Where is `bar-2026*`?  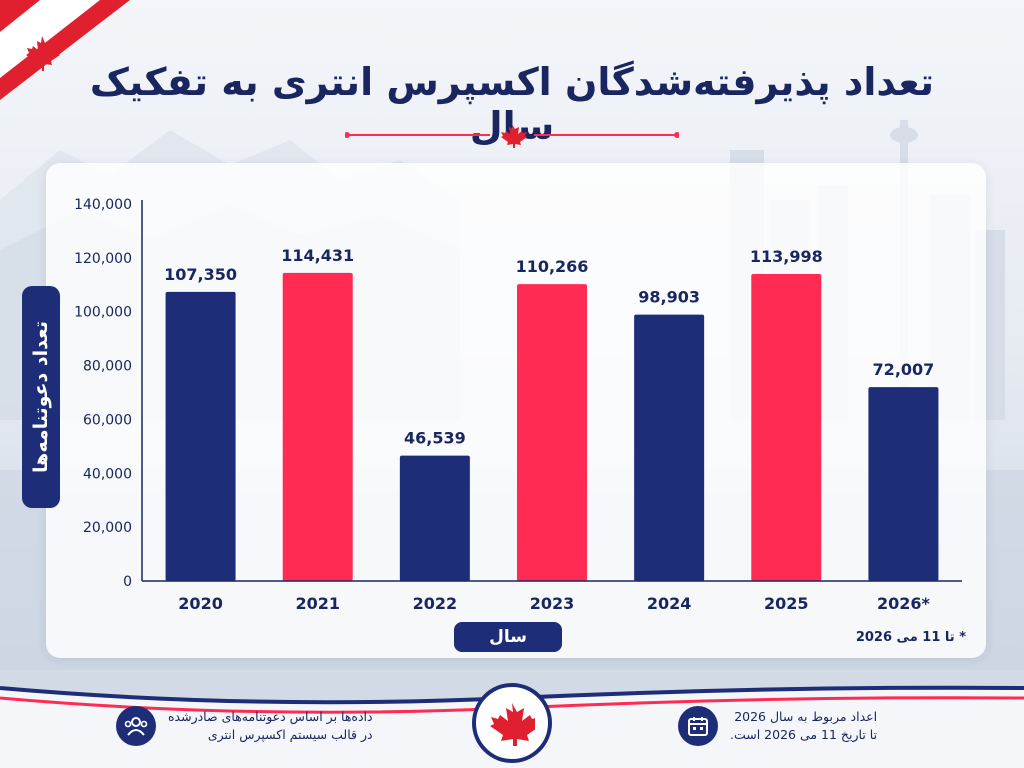
bar-2026* is located at coordinates (903, 484).